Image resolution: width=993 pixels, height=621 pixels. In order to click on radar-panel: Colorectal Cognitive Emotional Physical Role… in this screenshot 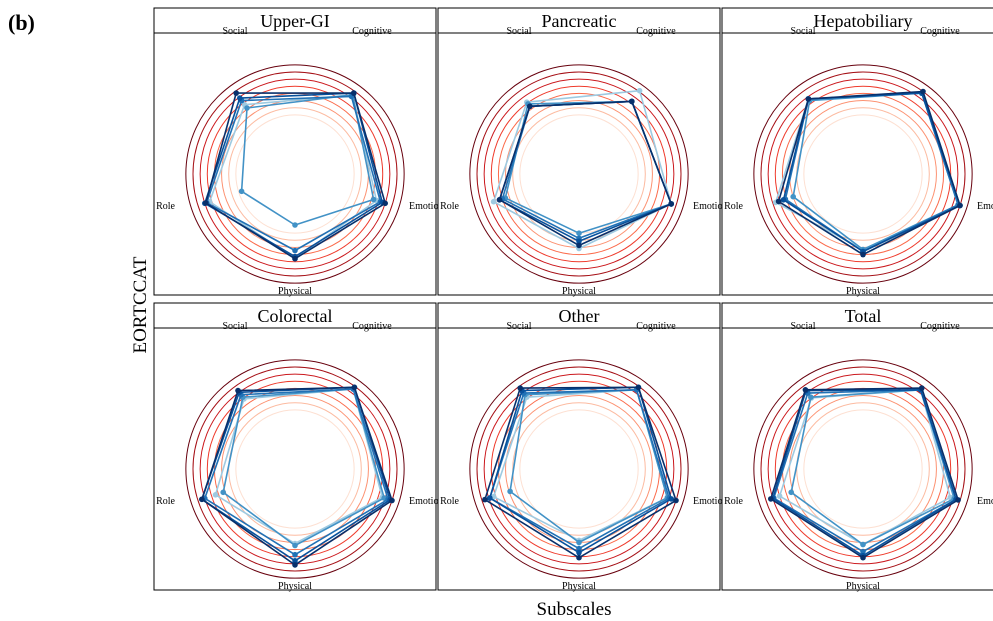, I will do `click(302, 447)`.